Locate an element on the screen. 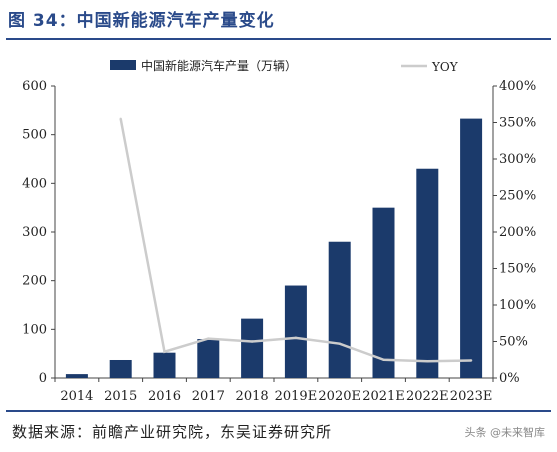  right-tick-label: 0% is located at coordinates (509, 378).